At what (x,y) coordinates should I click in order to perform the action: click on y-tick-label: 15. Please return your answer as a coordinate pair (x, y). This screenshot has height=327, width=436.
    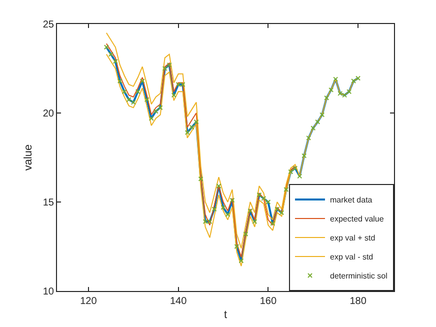
    Looking at the image, I should click on (48, 203).